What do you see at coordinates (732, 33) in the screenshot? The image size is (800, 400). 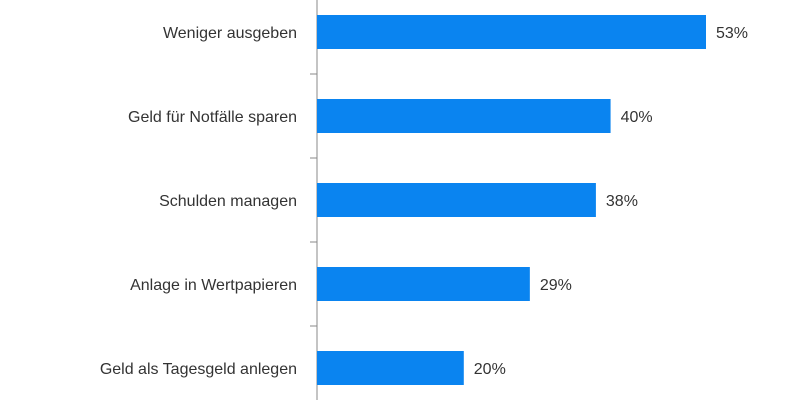 I see `data-label: 53%` at bounding box center [732, 33].